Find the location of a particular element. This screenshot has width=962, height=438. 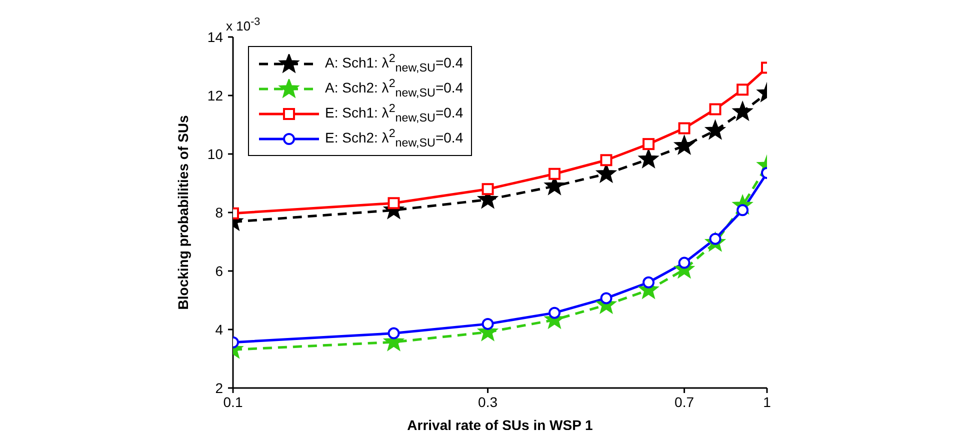

y-tick-label: 6 is located at coordinates (219, 270).